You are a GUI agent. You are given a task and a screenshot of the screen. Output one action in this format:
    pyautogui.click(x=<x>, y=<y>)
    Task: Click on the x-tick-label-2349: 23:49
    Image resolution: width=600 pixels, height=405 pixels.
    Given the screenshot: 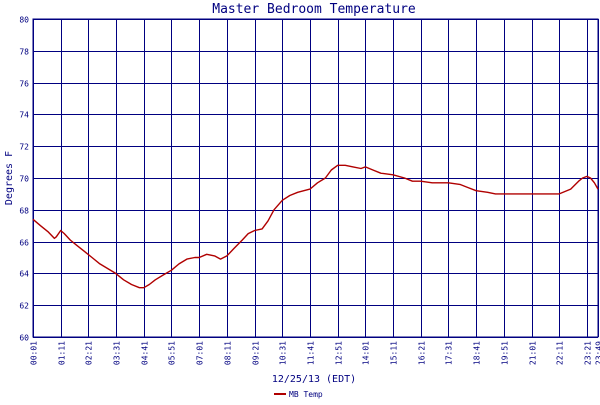 What is the action you would take?
    pyautogui.click(x=597, y=353)
    